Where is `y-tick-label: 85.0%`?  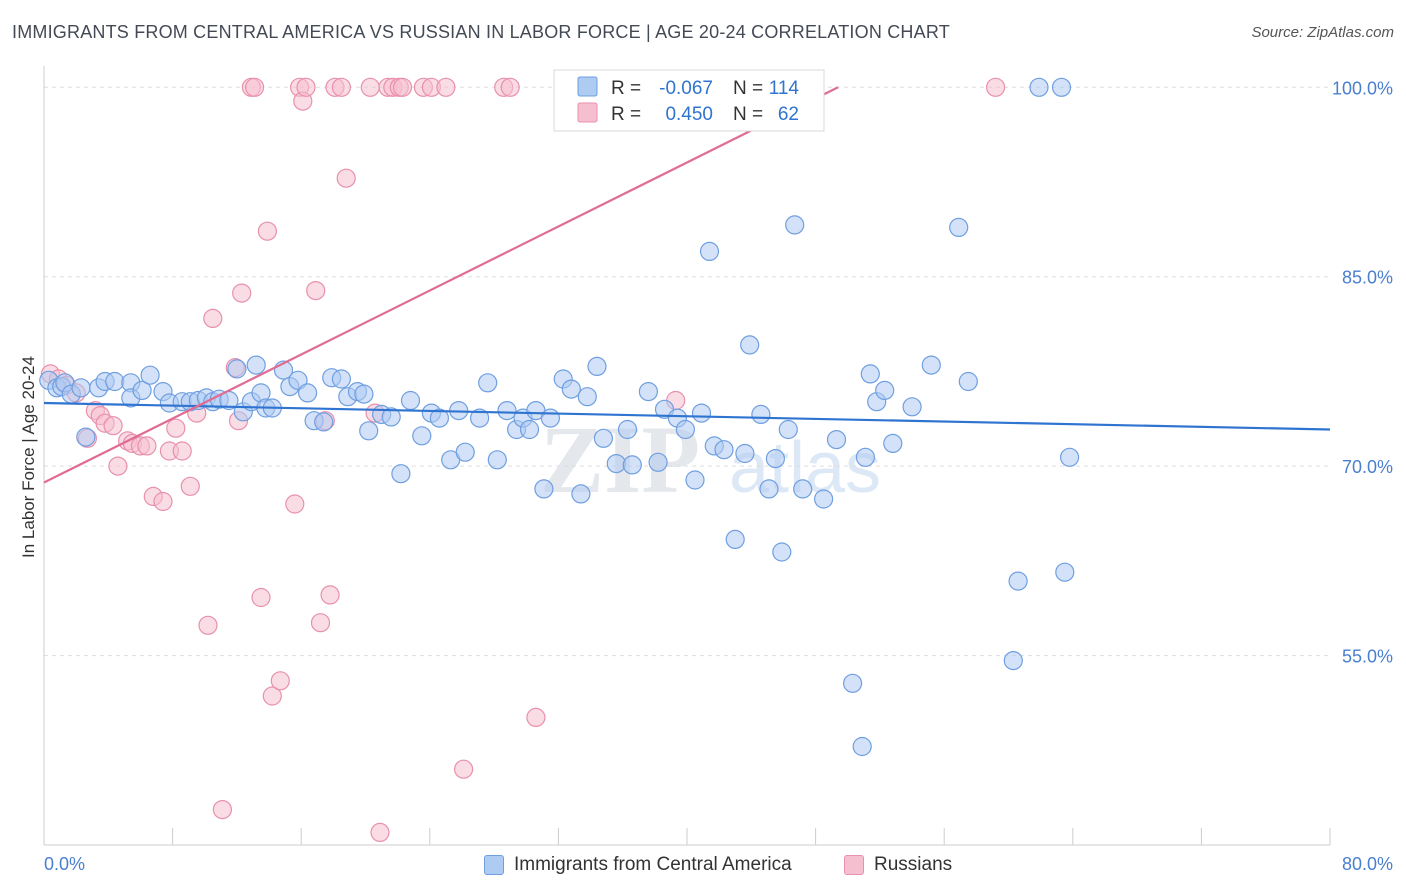
y-tick-label: 85.0% is located at coordinates (1367, 278).